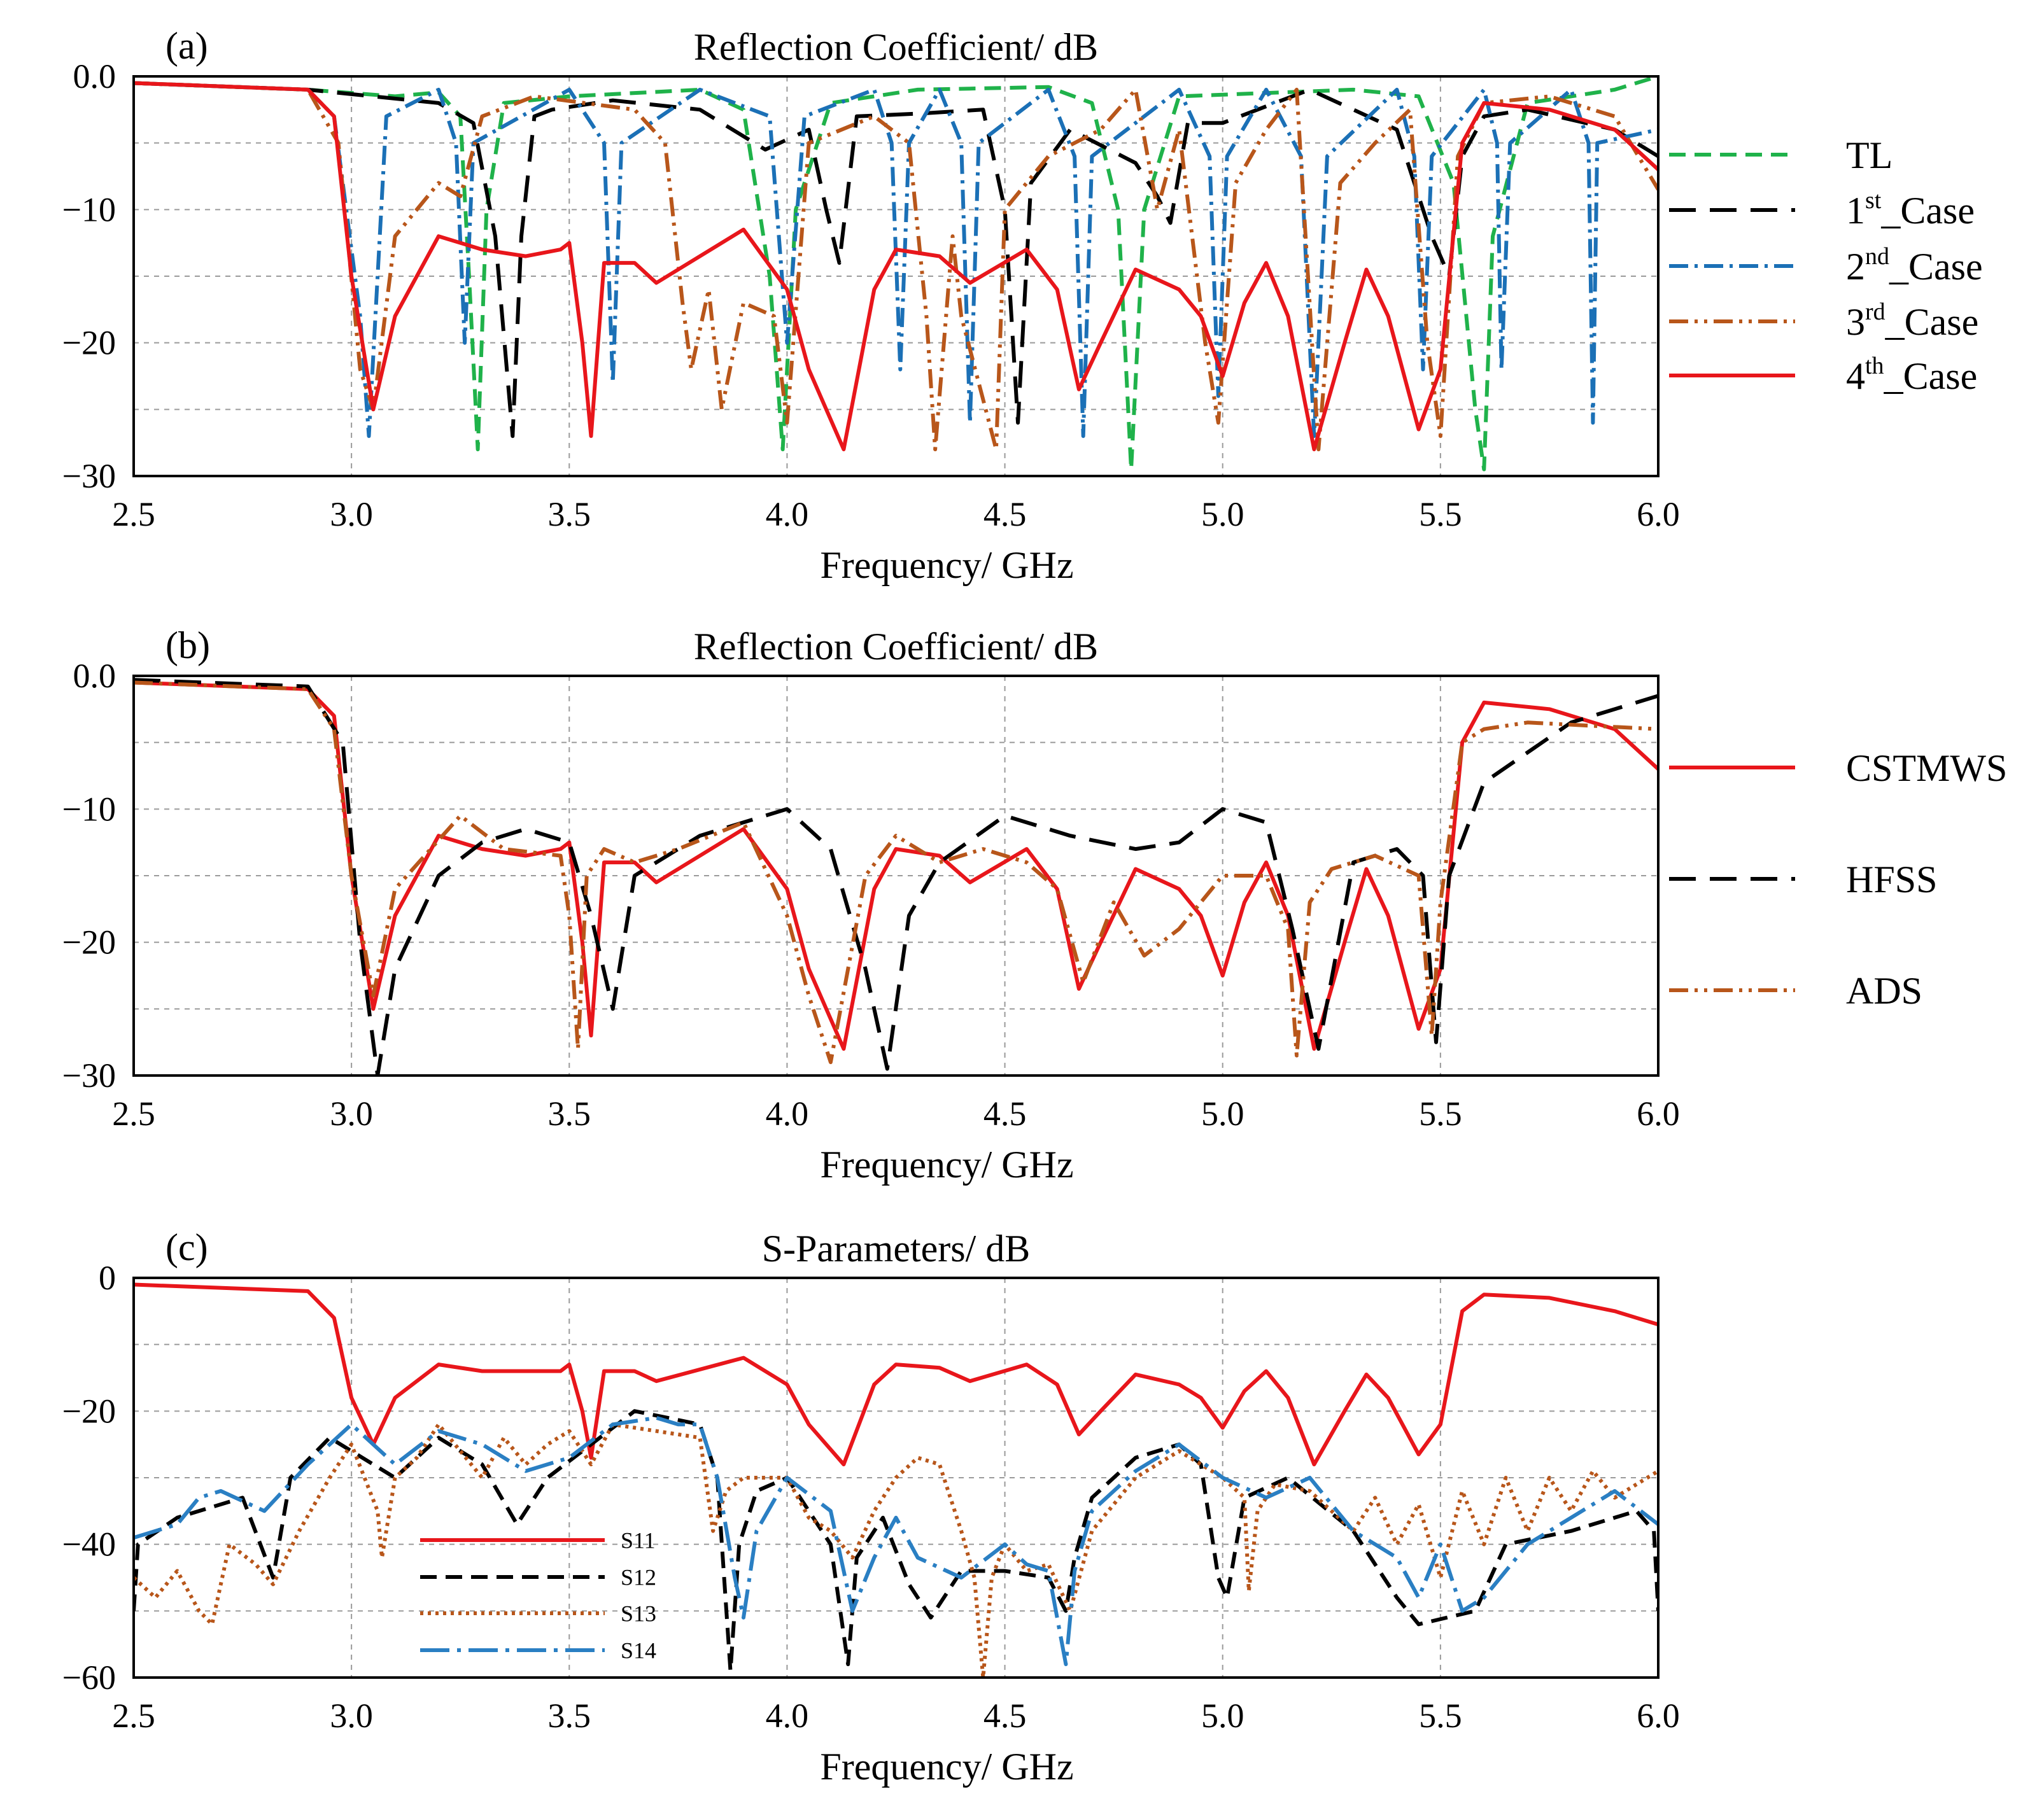 The width and height of the screenshot is (2044, 1801). Describe the element at coordinates (639, 1577) in the screenshot. I see `legend-label: S12` at that location.